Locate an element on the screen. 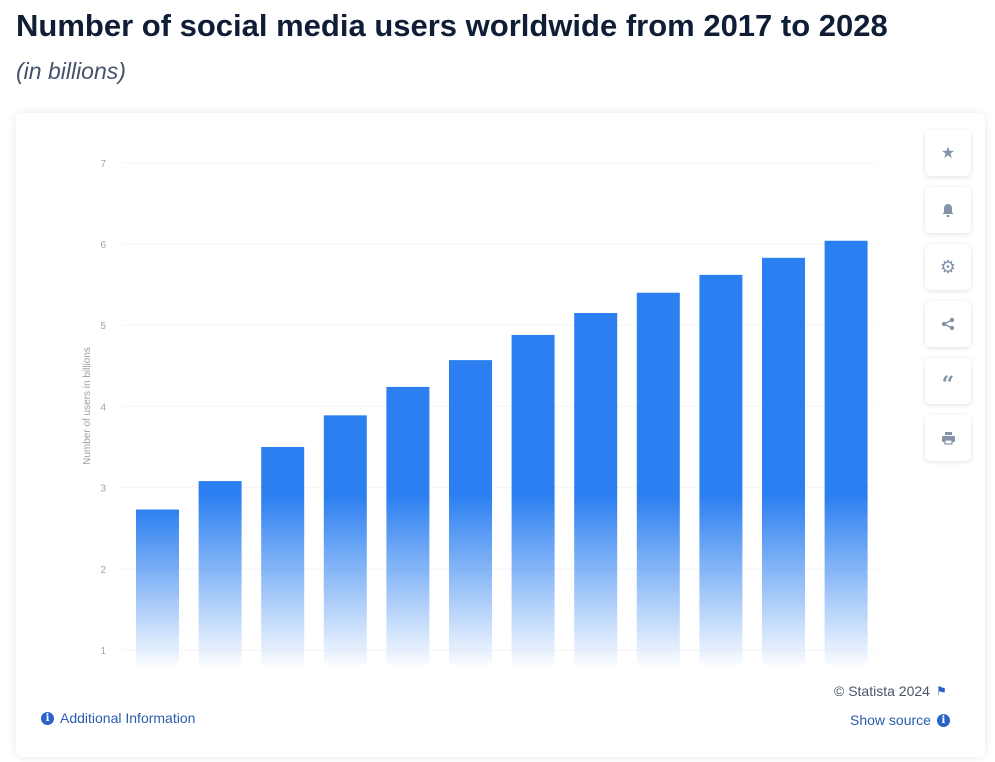 This screenshot has width=995, height=762. star-icon: ★ is located at coordinates (948, 153).